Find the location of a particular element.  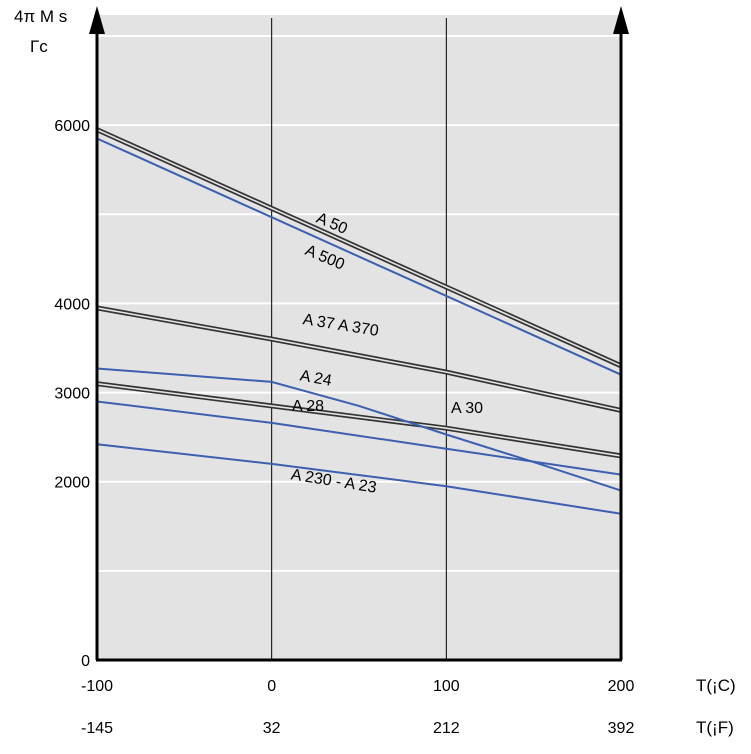

x-tick-label-c: 100 is located at coordinates (446, 686).